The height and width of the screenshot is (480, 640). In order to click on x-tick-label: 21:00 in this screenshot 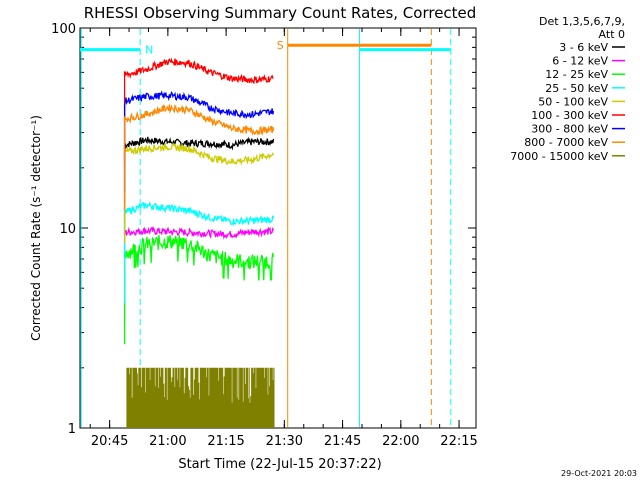, I will do `click(167, 441)`.